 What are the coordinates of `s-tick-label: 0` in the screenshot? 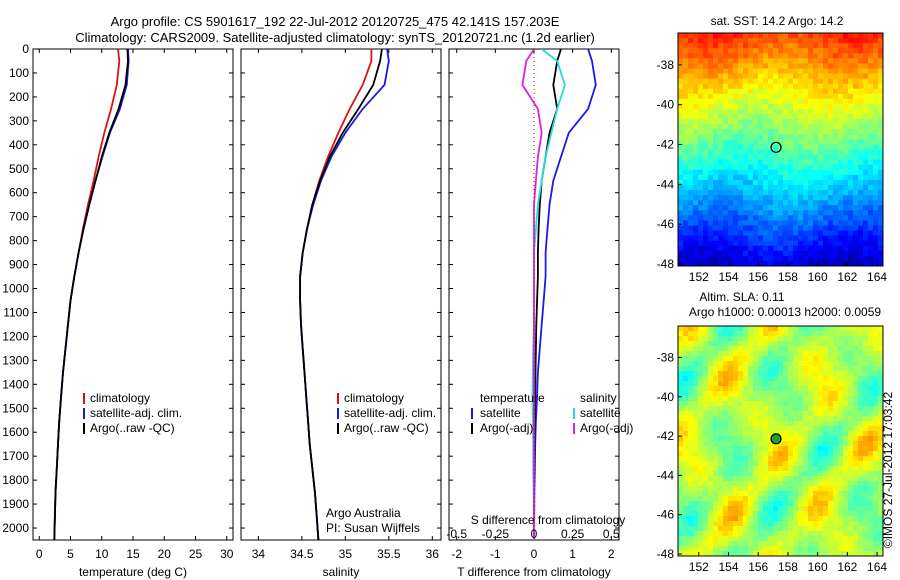 It's located at (534, 534).